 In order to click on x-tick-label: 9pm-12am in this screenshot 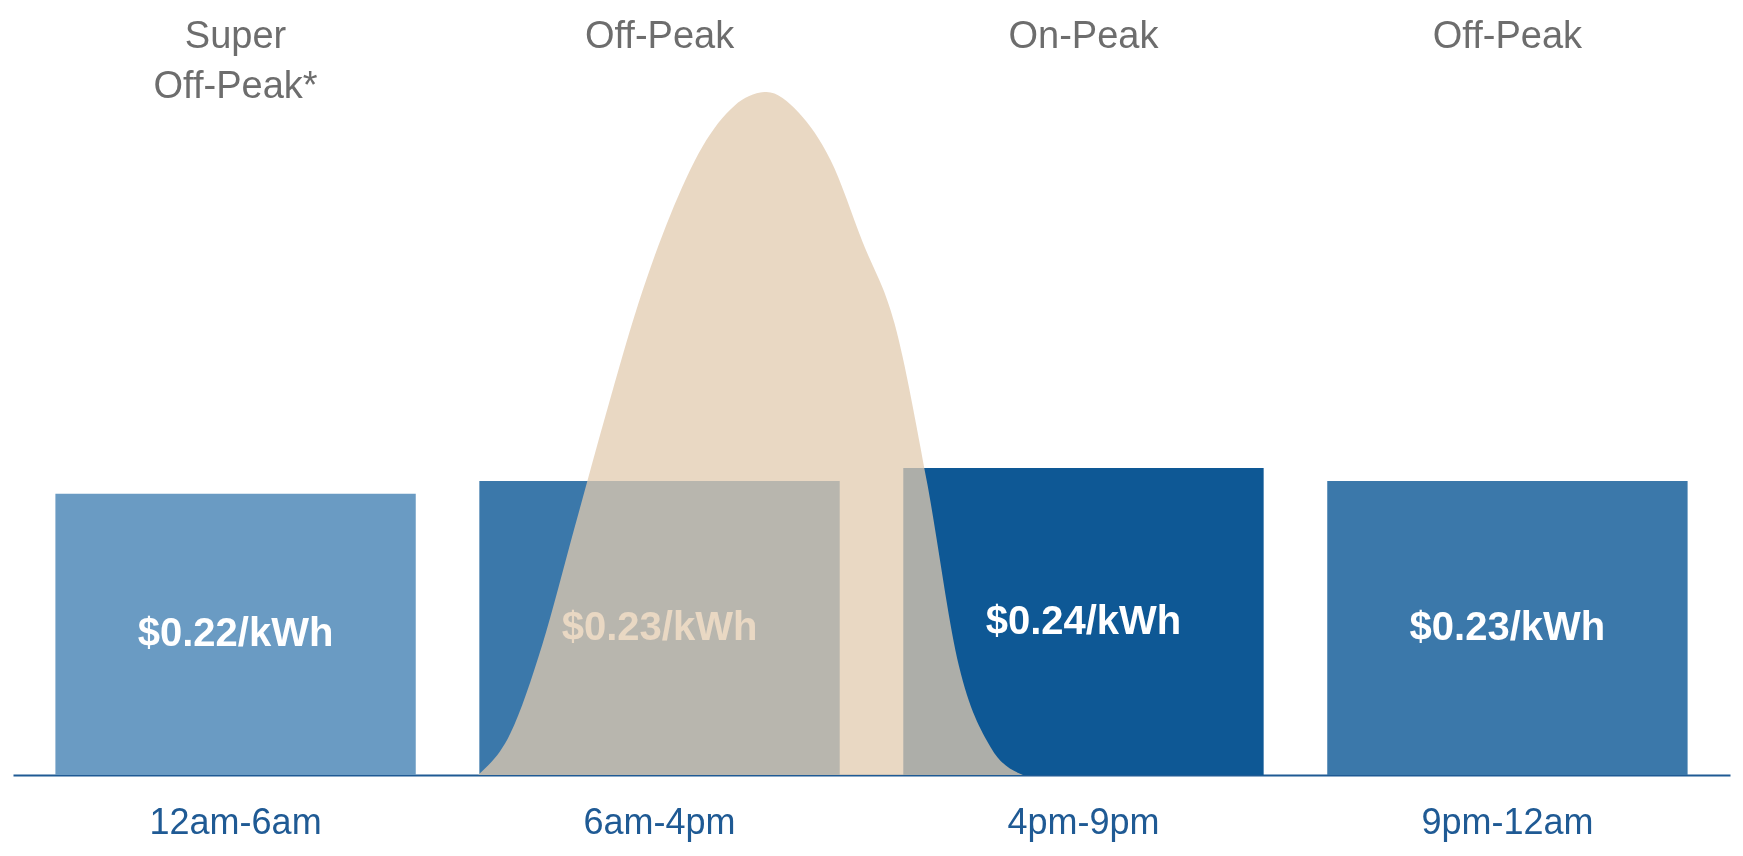, I will do `click(1507, 821)`.